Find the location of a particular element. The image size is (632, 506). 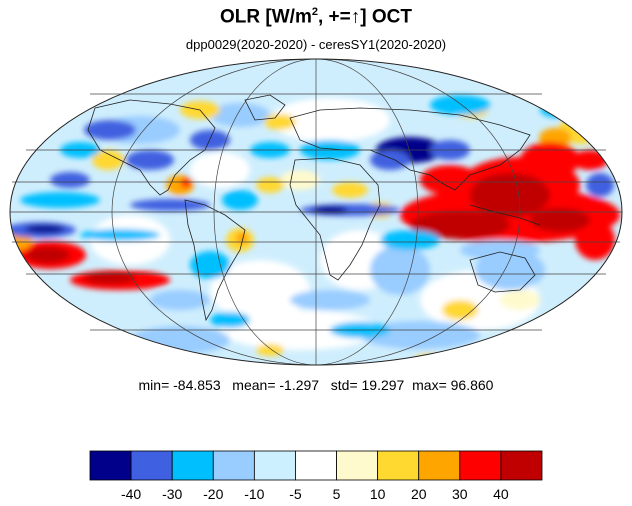

colorbar-tick-label: -20 is located at coordinates (213, 494).